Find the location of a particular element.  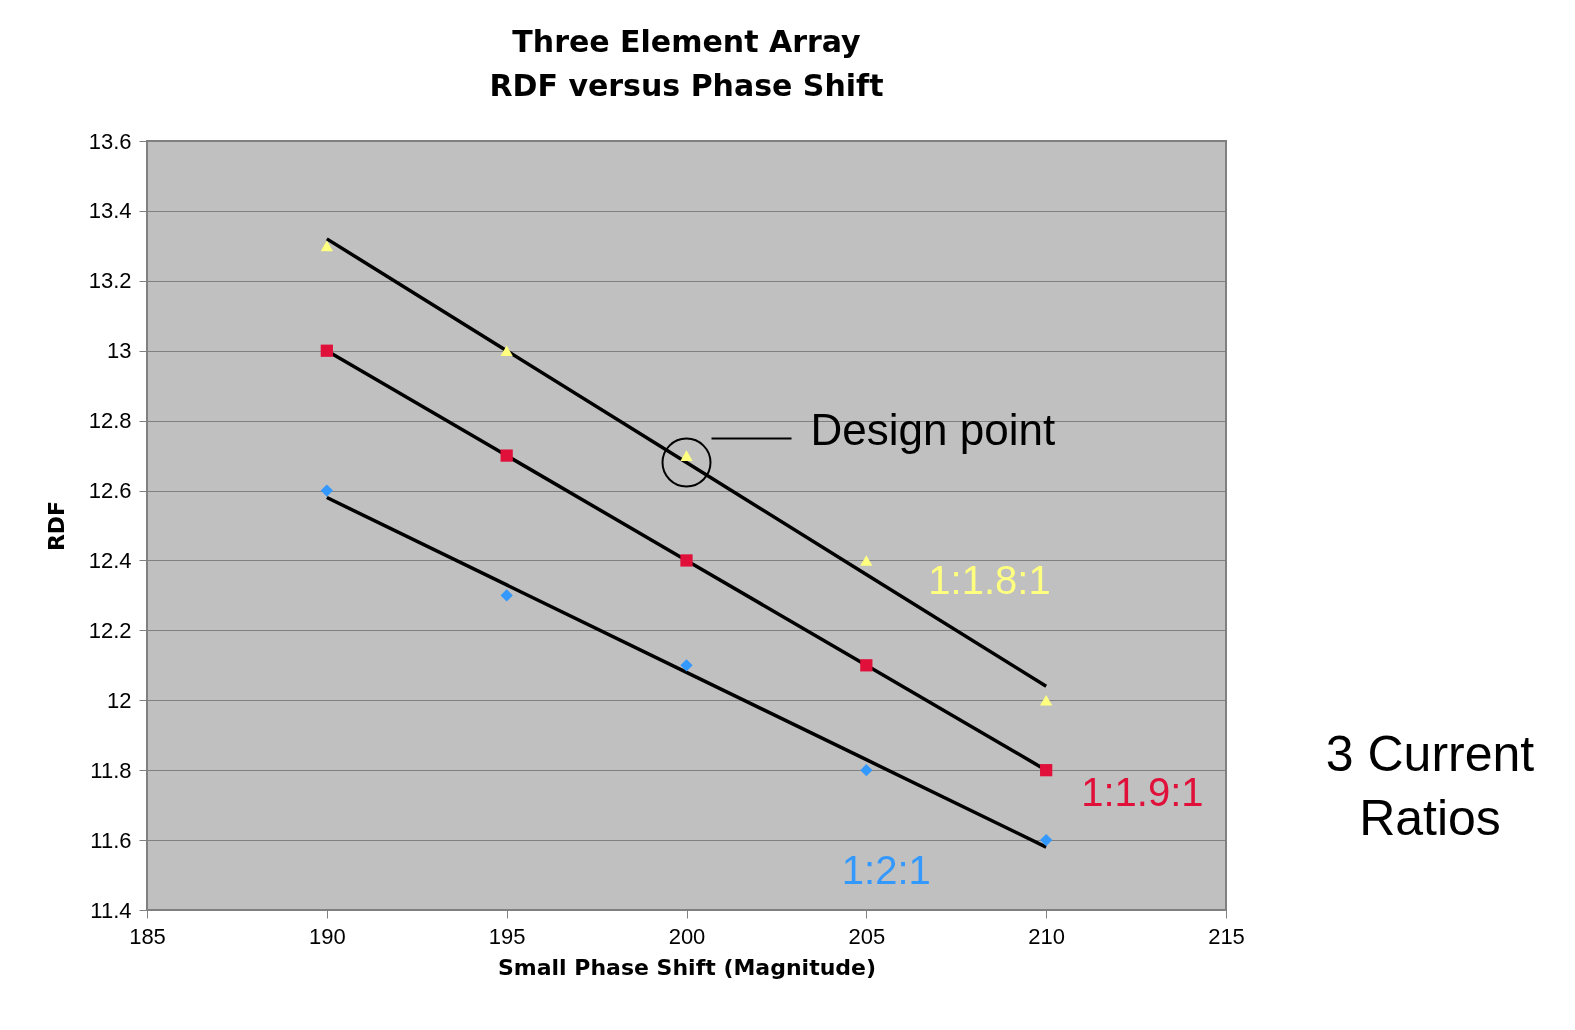

series-label: 1:1.9:1 is located at coordinates (1142, 792).